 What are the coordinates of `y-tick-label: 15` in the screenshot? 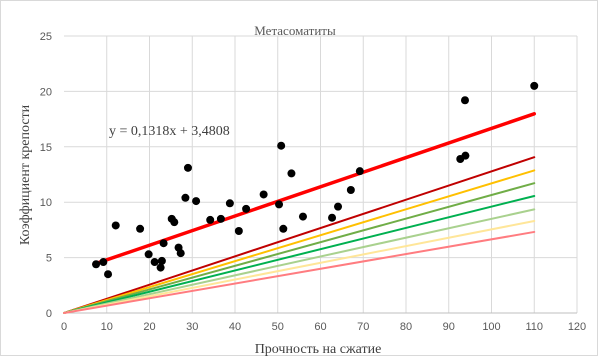 It's located at (46, 148).